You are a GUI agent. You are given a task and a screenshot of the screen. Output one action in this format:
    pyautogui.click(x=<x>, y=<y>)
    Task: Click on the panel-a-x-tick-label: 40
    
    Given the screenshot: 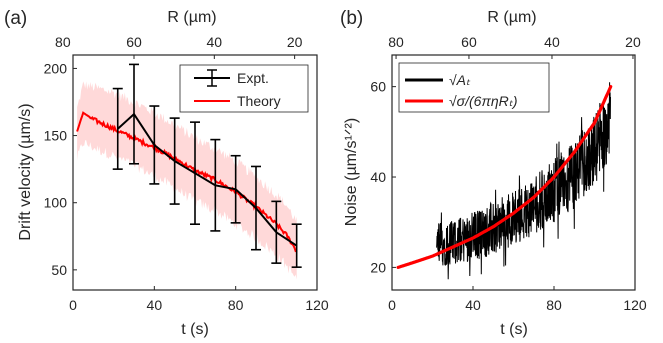 What is the action you would take?
    pyautogui.click(x=155, y=305)
    